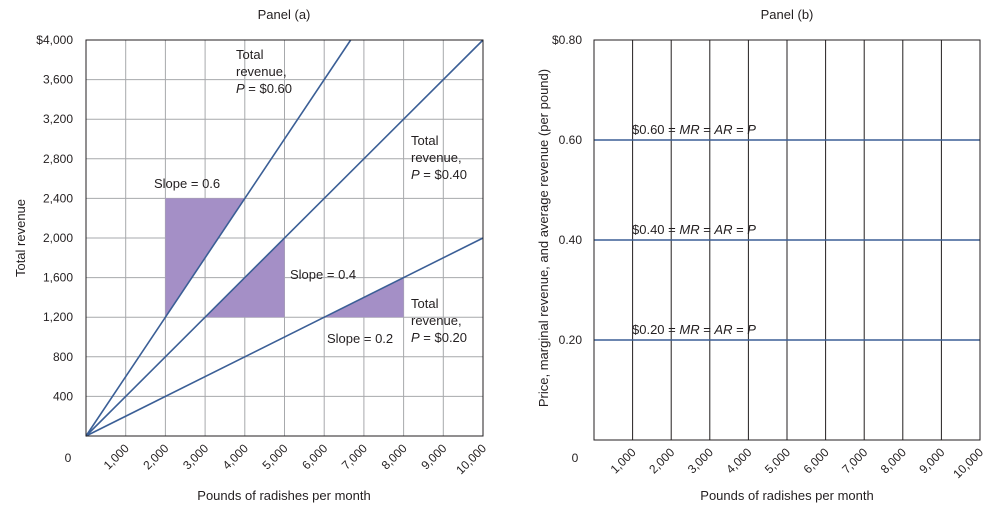 The height and width of the screenshot is (508, 1006). Describe the element at coordinates (571, 340) in the screenshot. I see `y-tick-label: 0.20` at that location.